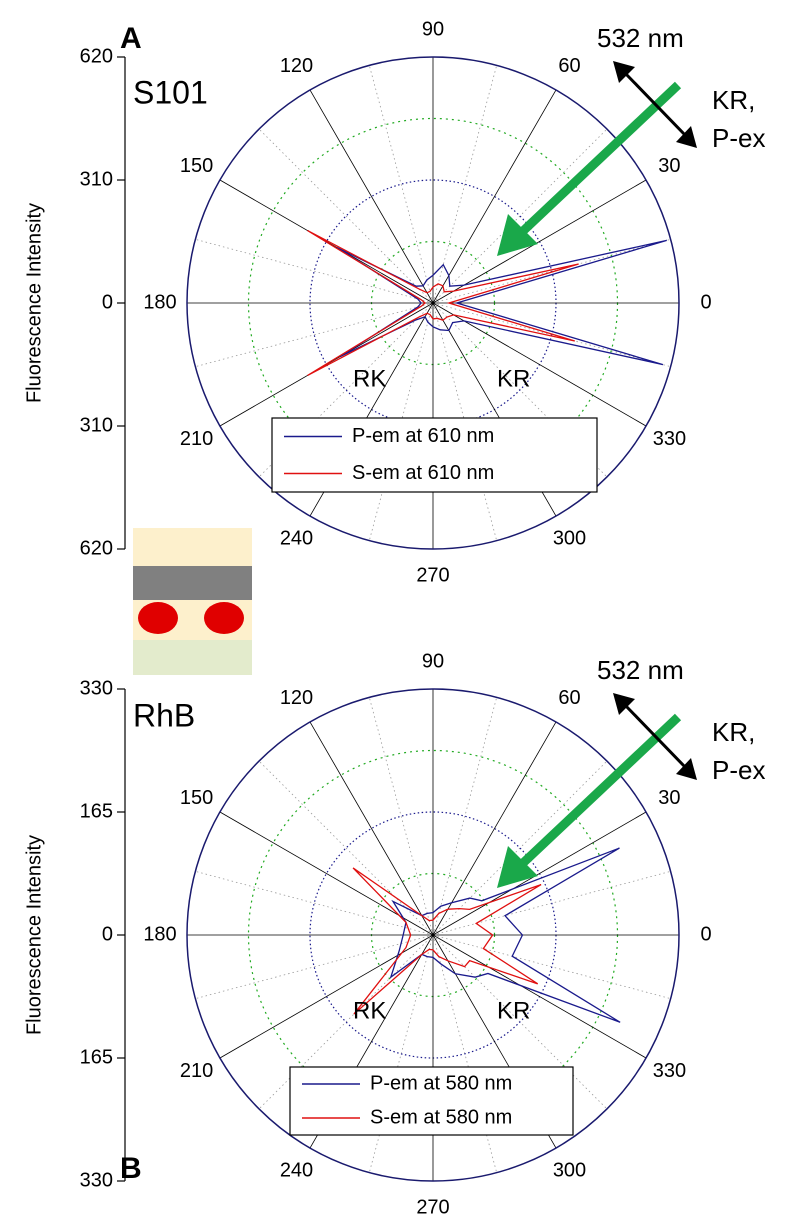 This screenshot has width=797, height=1218. I want to click on legend-label: P-em at 580 nm, so click(441, 1083).